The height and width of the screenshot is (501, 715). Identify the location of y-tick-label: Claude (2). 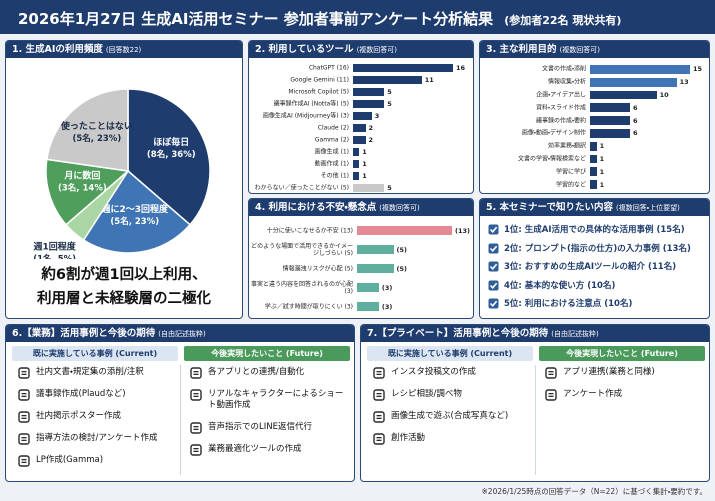
(333, 128).